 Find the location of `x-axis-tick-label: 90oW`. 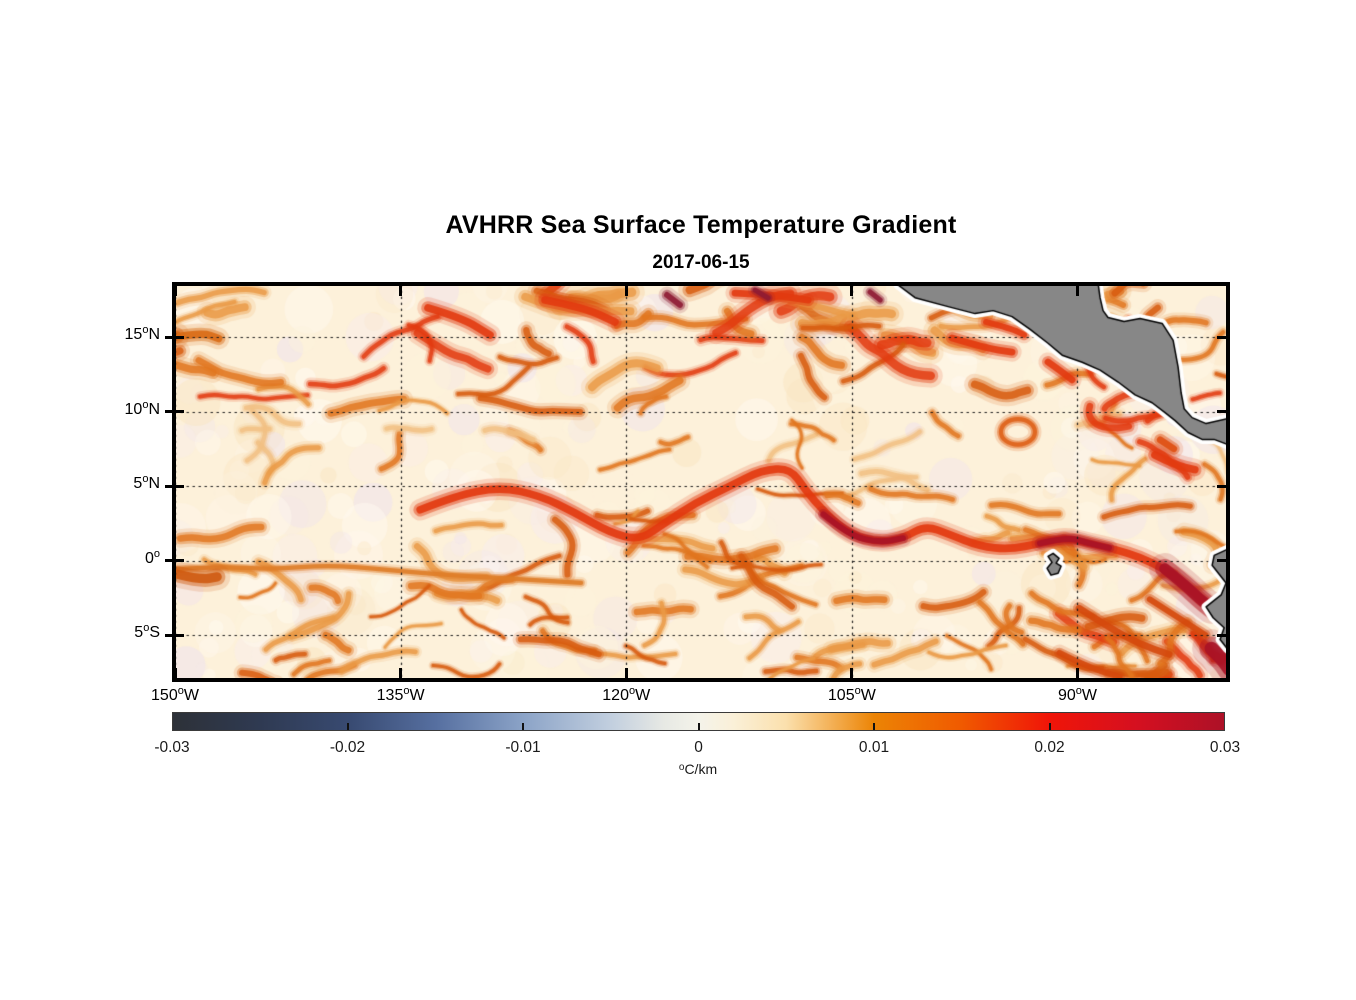

x-axis-tick-label: 90oW is located at coordinates (1077, 695).